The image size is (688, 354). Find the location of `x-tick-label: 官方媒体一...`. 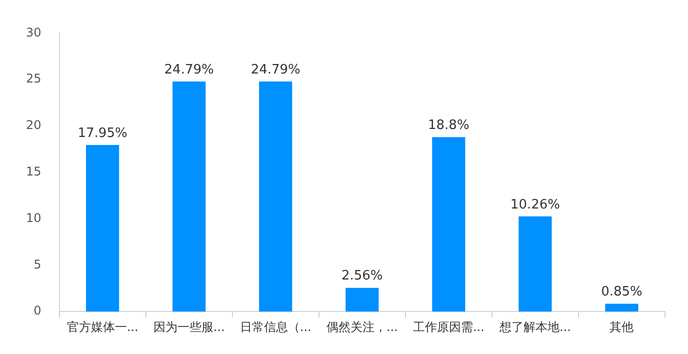

x-tick-label: 官方媒体一... is located at coordinates (102, 327).